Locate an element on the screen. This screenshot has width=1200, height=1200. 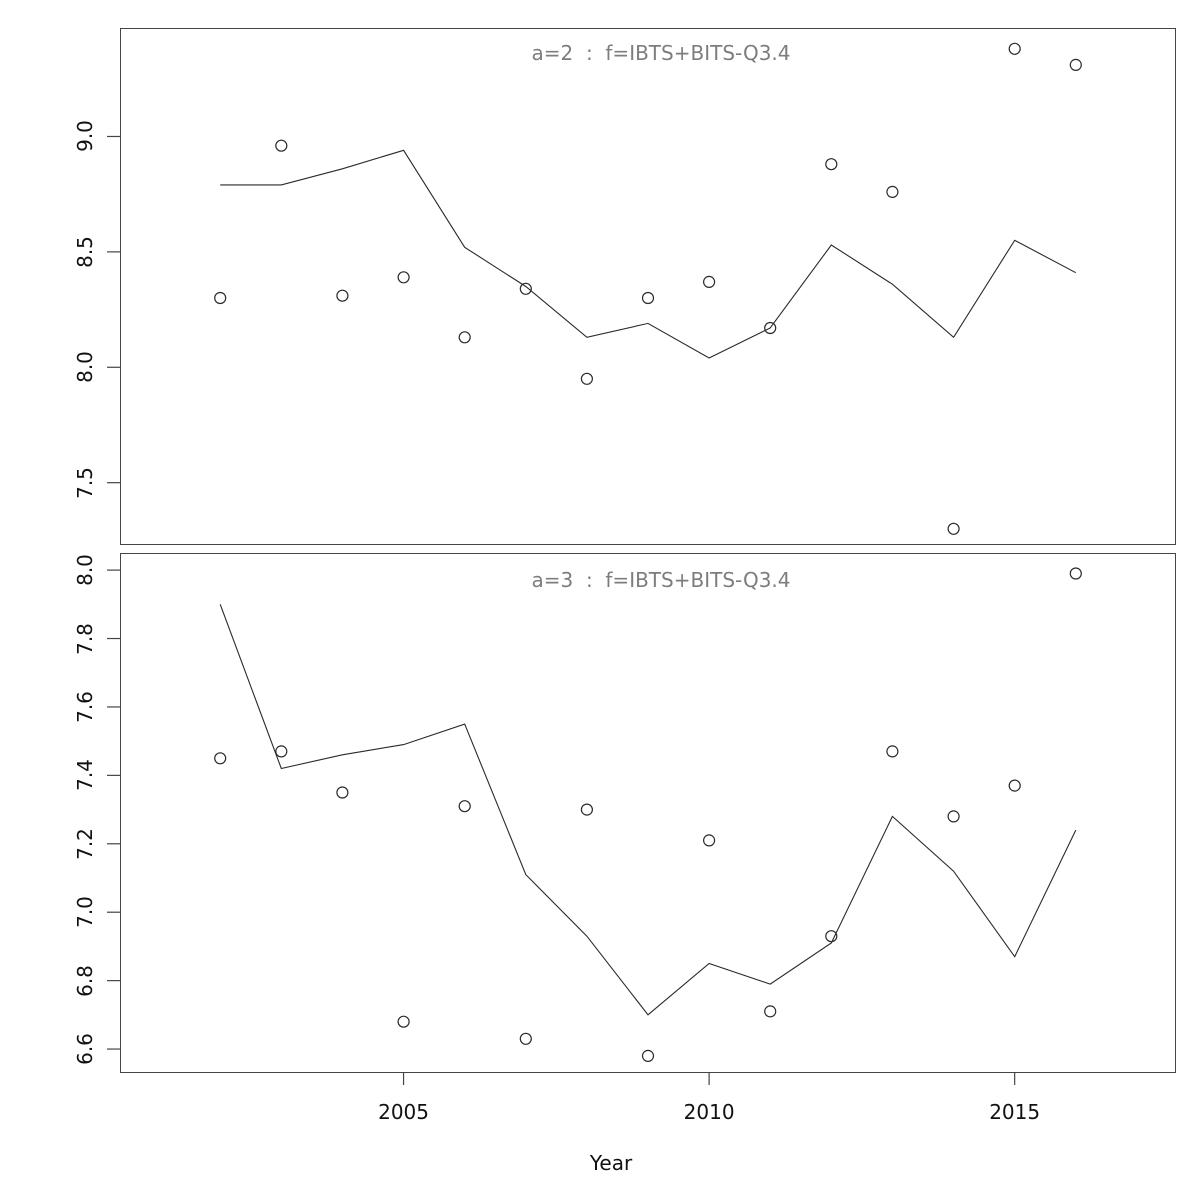
fitted-line is located at coordinates (648, 254).